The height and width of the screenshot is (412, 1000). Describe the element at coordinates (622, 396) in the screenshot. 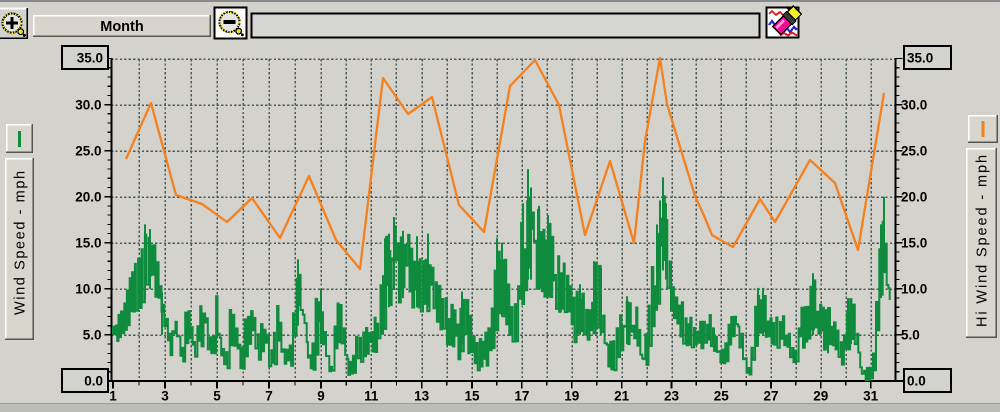

I see `svg-text: 21` at that location.